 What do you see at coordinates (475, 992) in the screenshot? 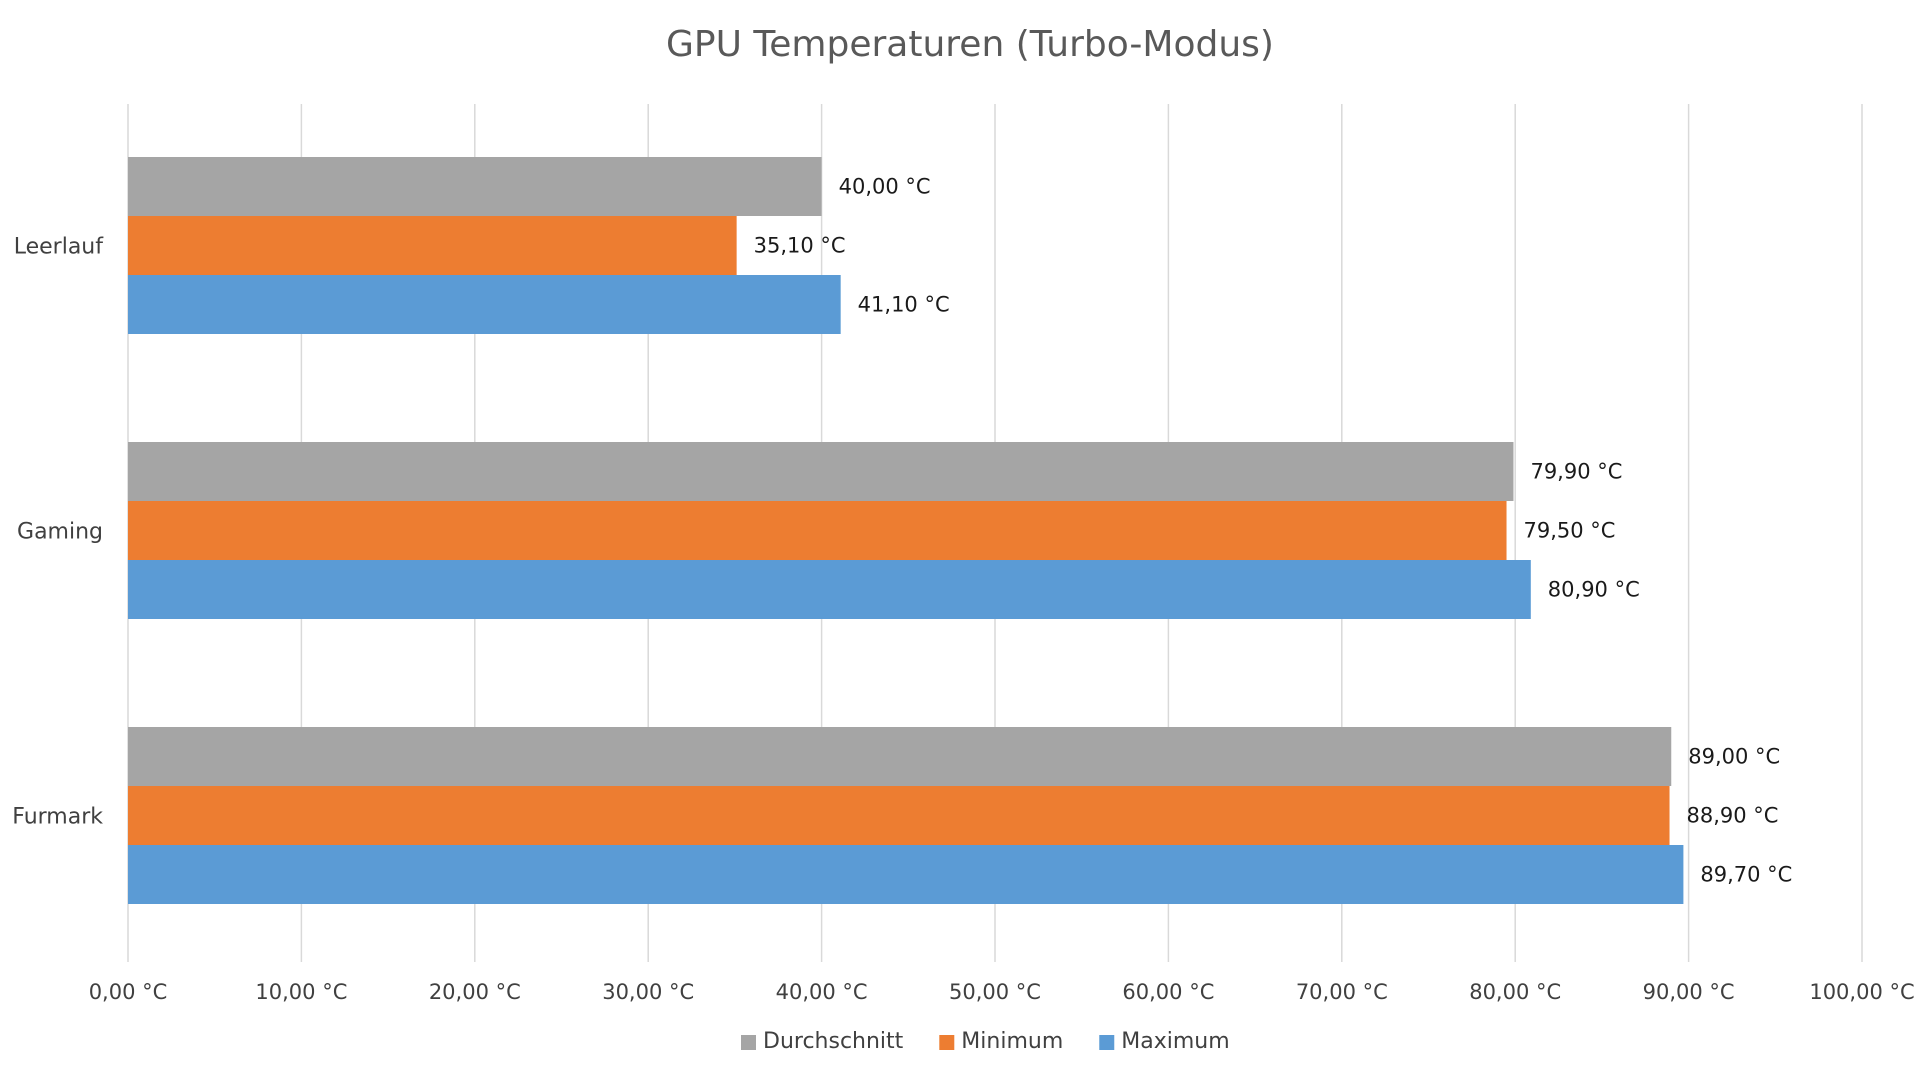
I see `x-tick-label: 20,00 °C` at bounding box center [475, 992].